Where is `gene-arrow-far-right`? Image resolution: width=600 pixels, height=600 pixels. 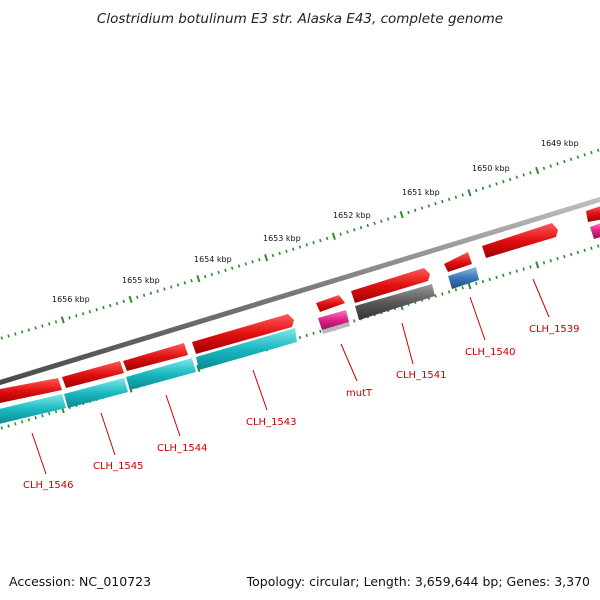 gene-arrow-far-right is located at coordinates (593, 213).